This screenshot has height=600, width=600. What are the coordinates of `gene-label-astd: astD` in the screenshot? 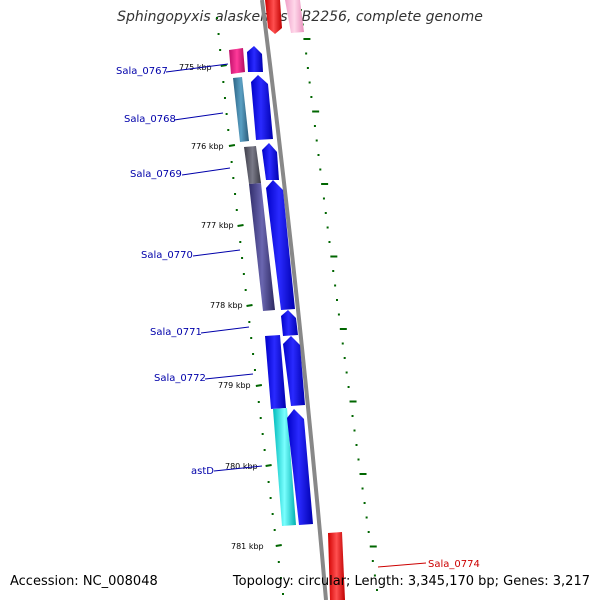 It's located at (202, 471).